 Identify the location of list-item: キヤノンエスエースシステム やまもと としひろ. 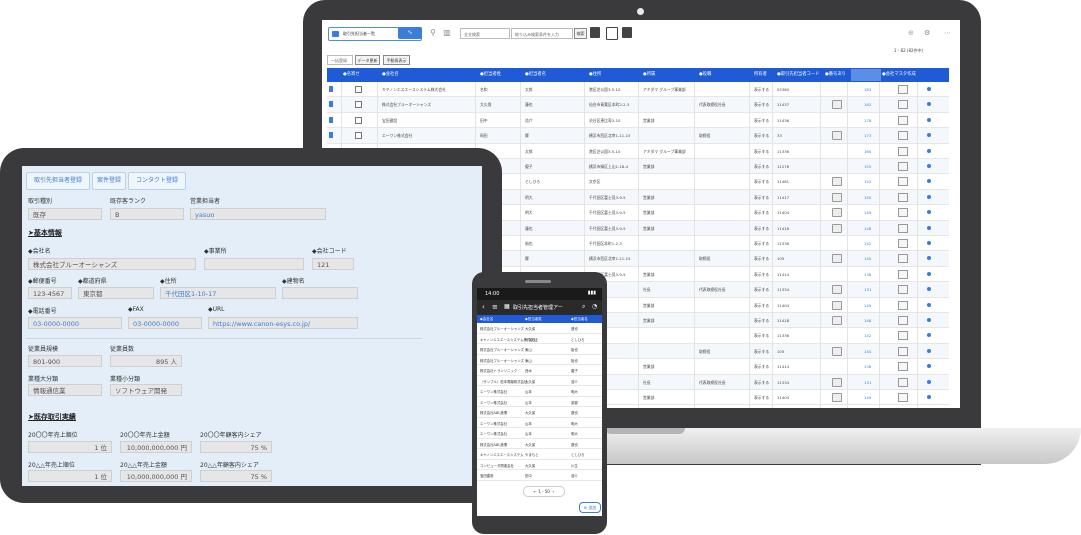
(539, 454).